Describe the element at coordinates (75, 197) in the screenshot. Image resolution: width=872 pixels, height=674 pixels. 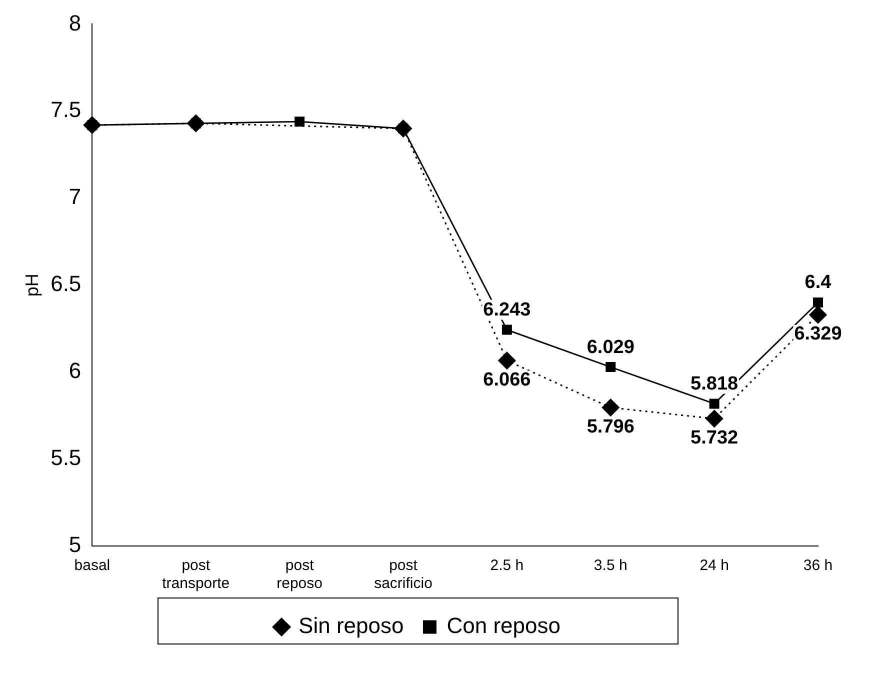
I see `y-tick-label: 7` at that location.